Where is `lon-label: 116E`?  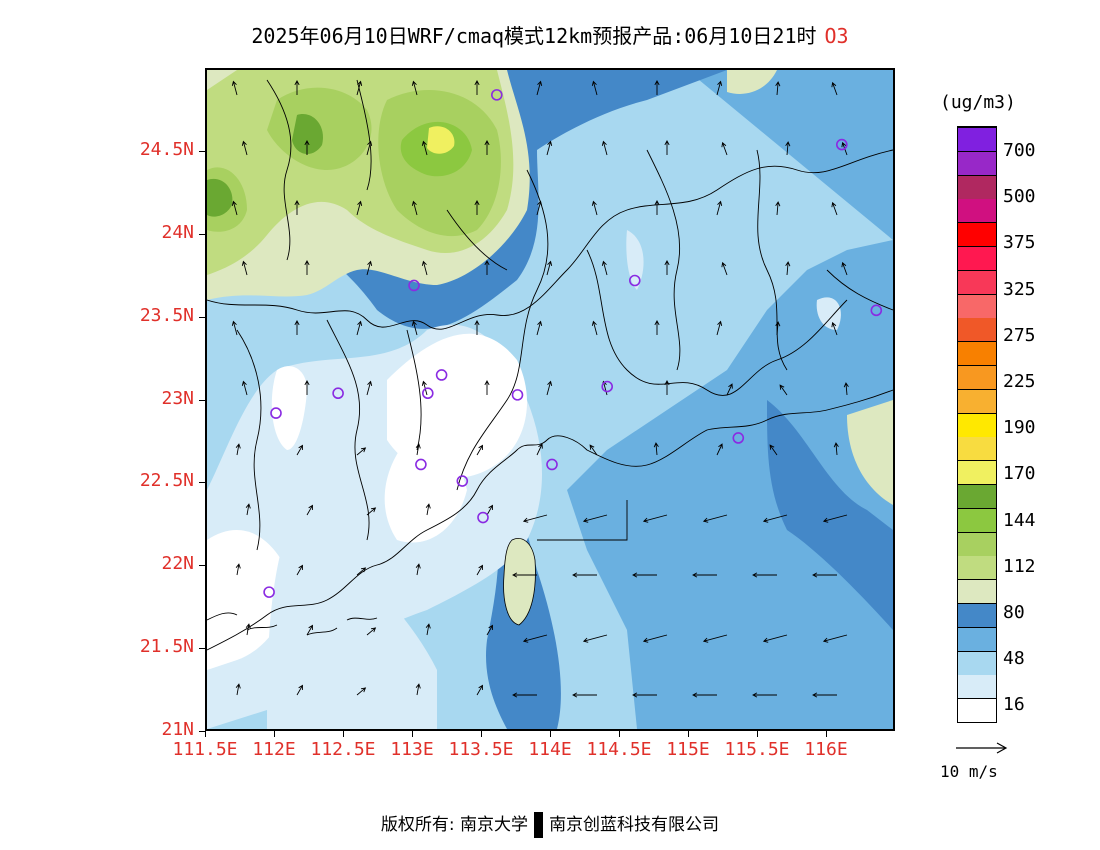 lon-label: 116E is located at coordinates (826, 749).